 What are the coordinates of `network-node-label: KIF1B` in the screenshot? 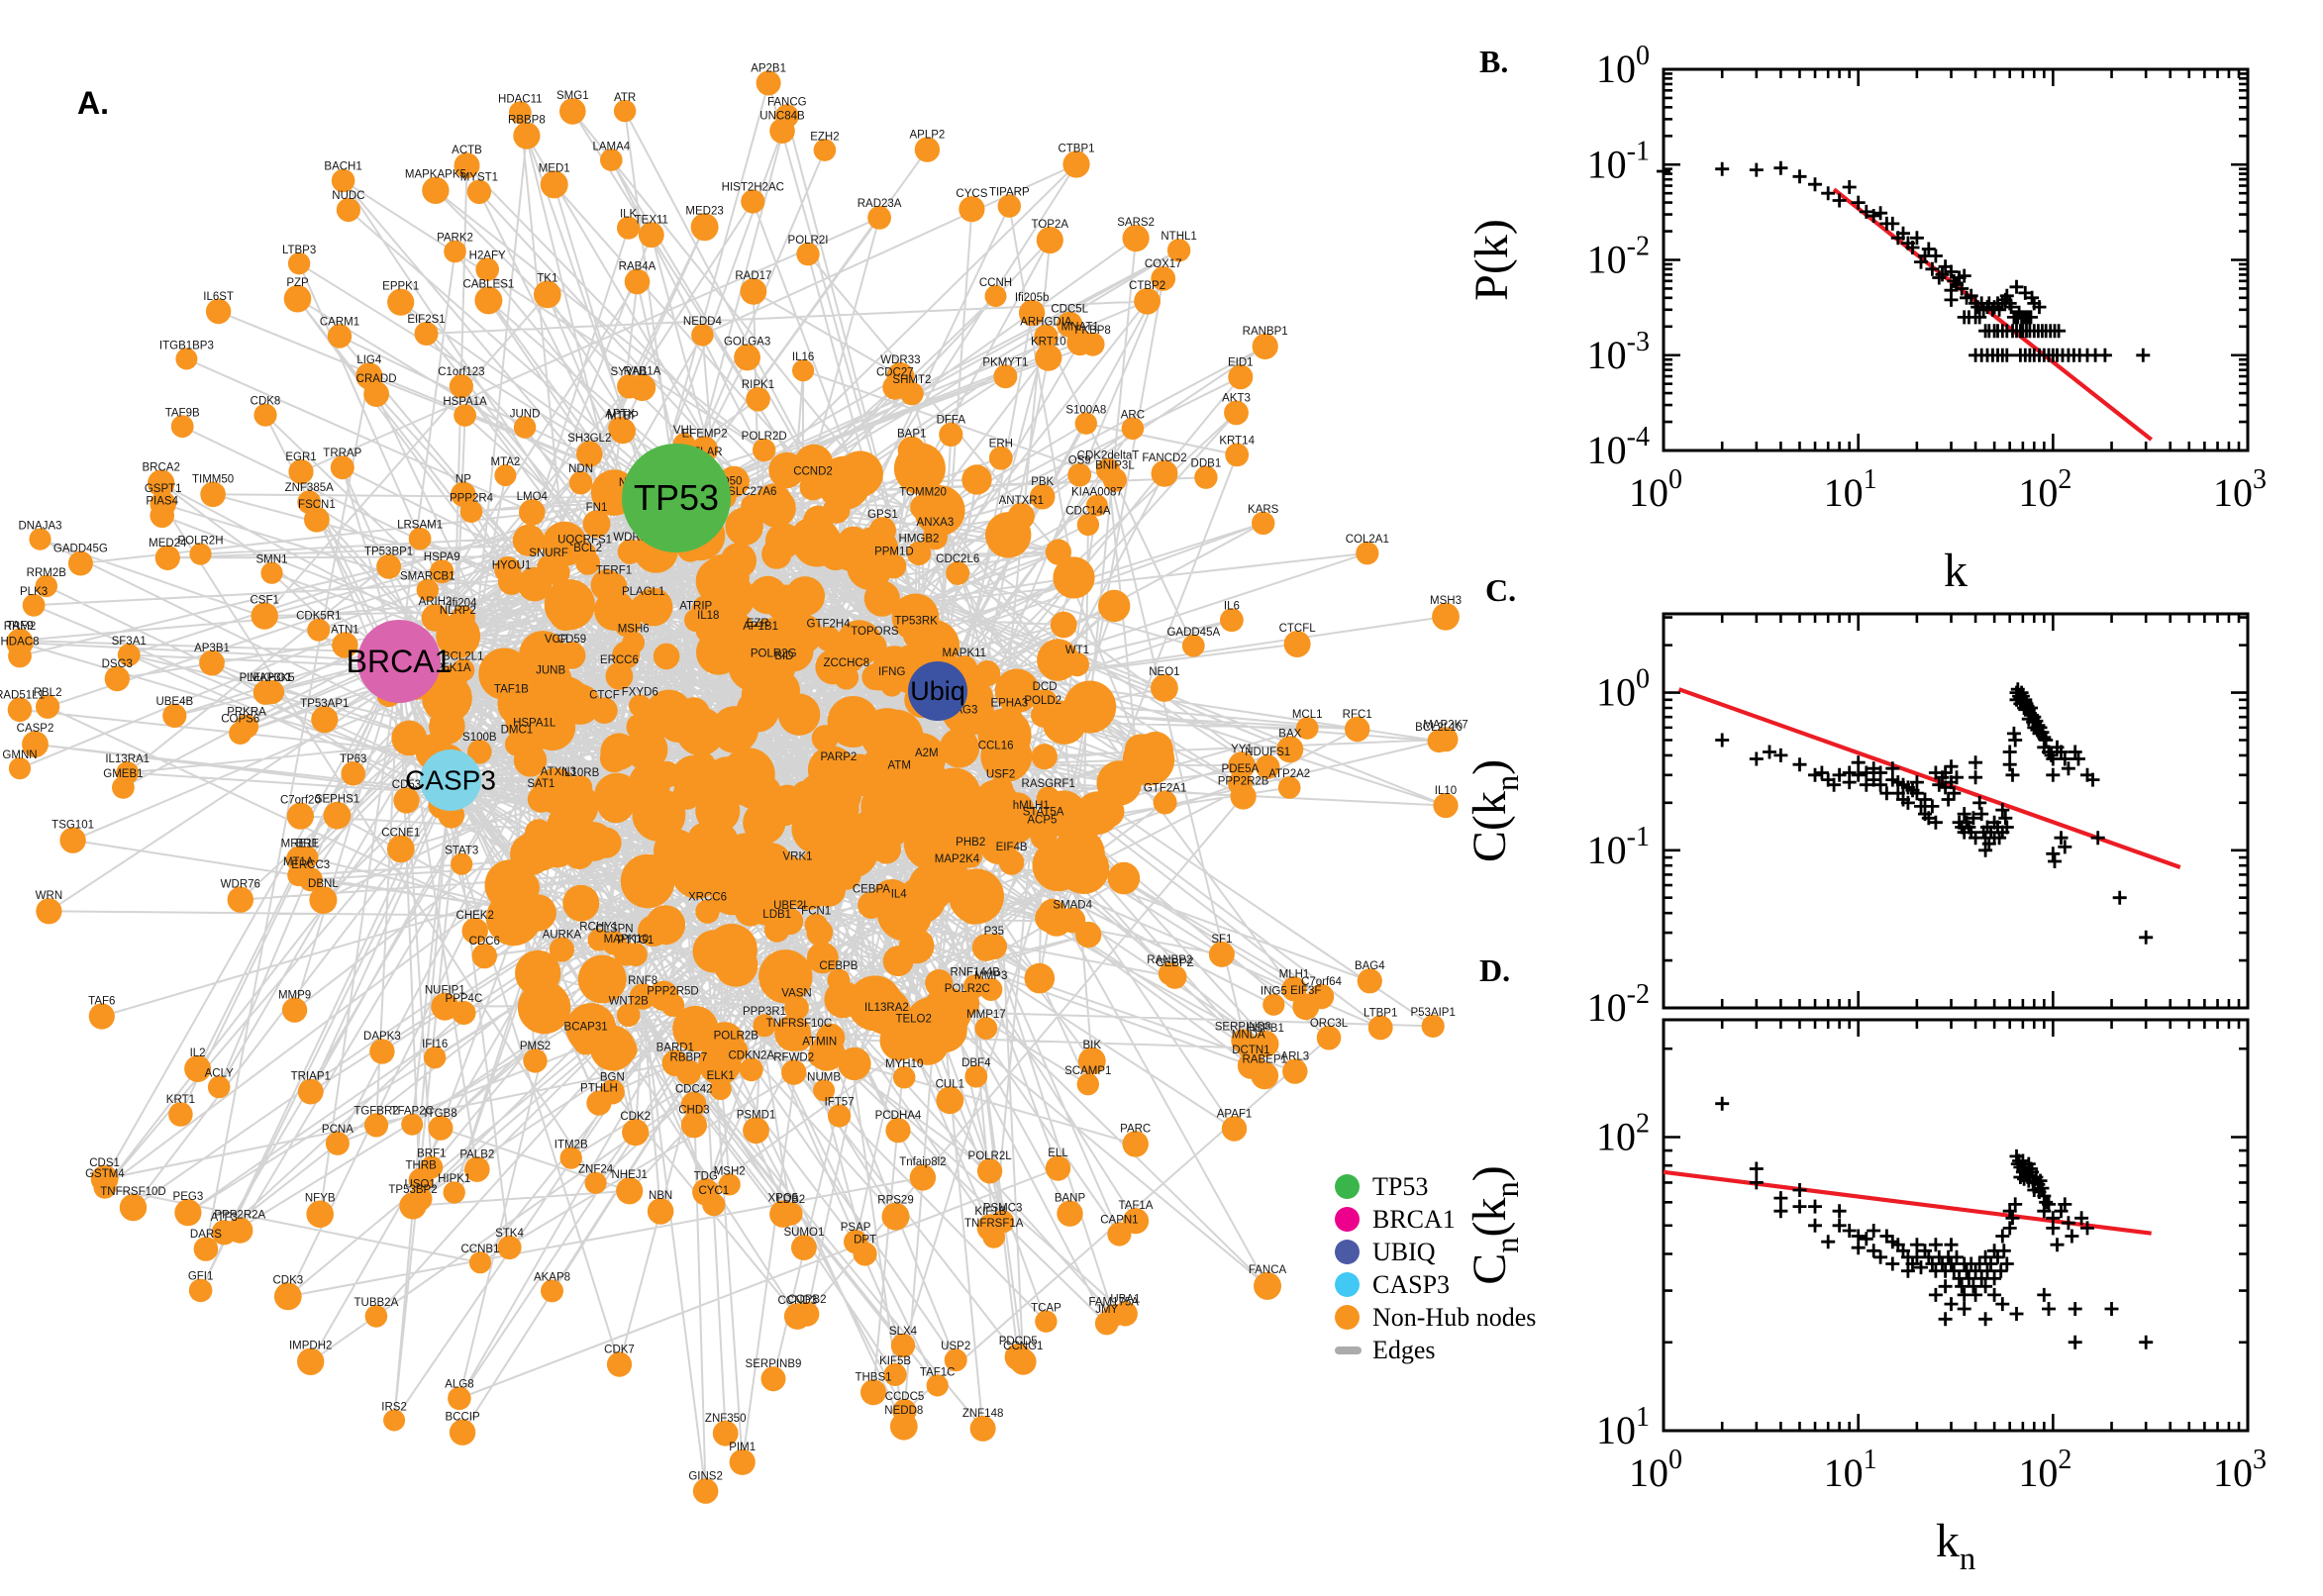 It's located at (990, 1212).